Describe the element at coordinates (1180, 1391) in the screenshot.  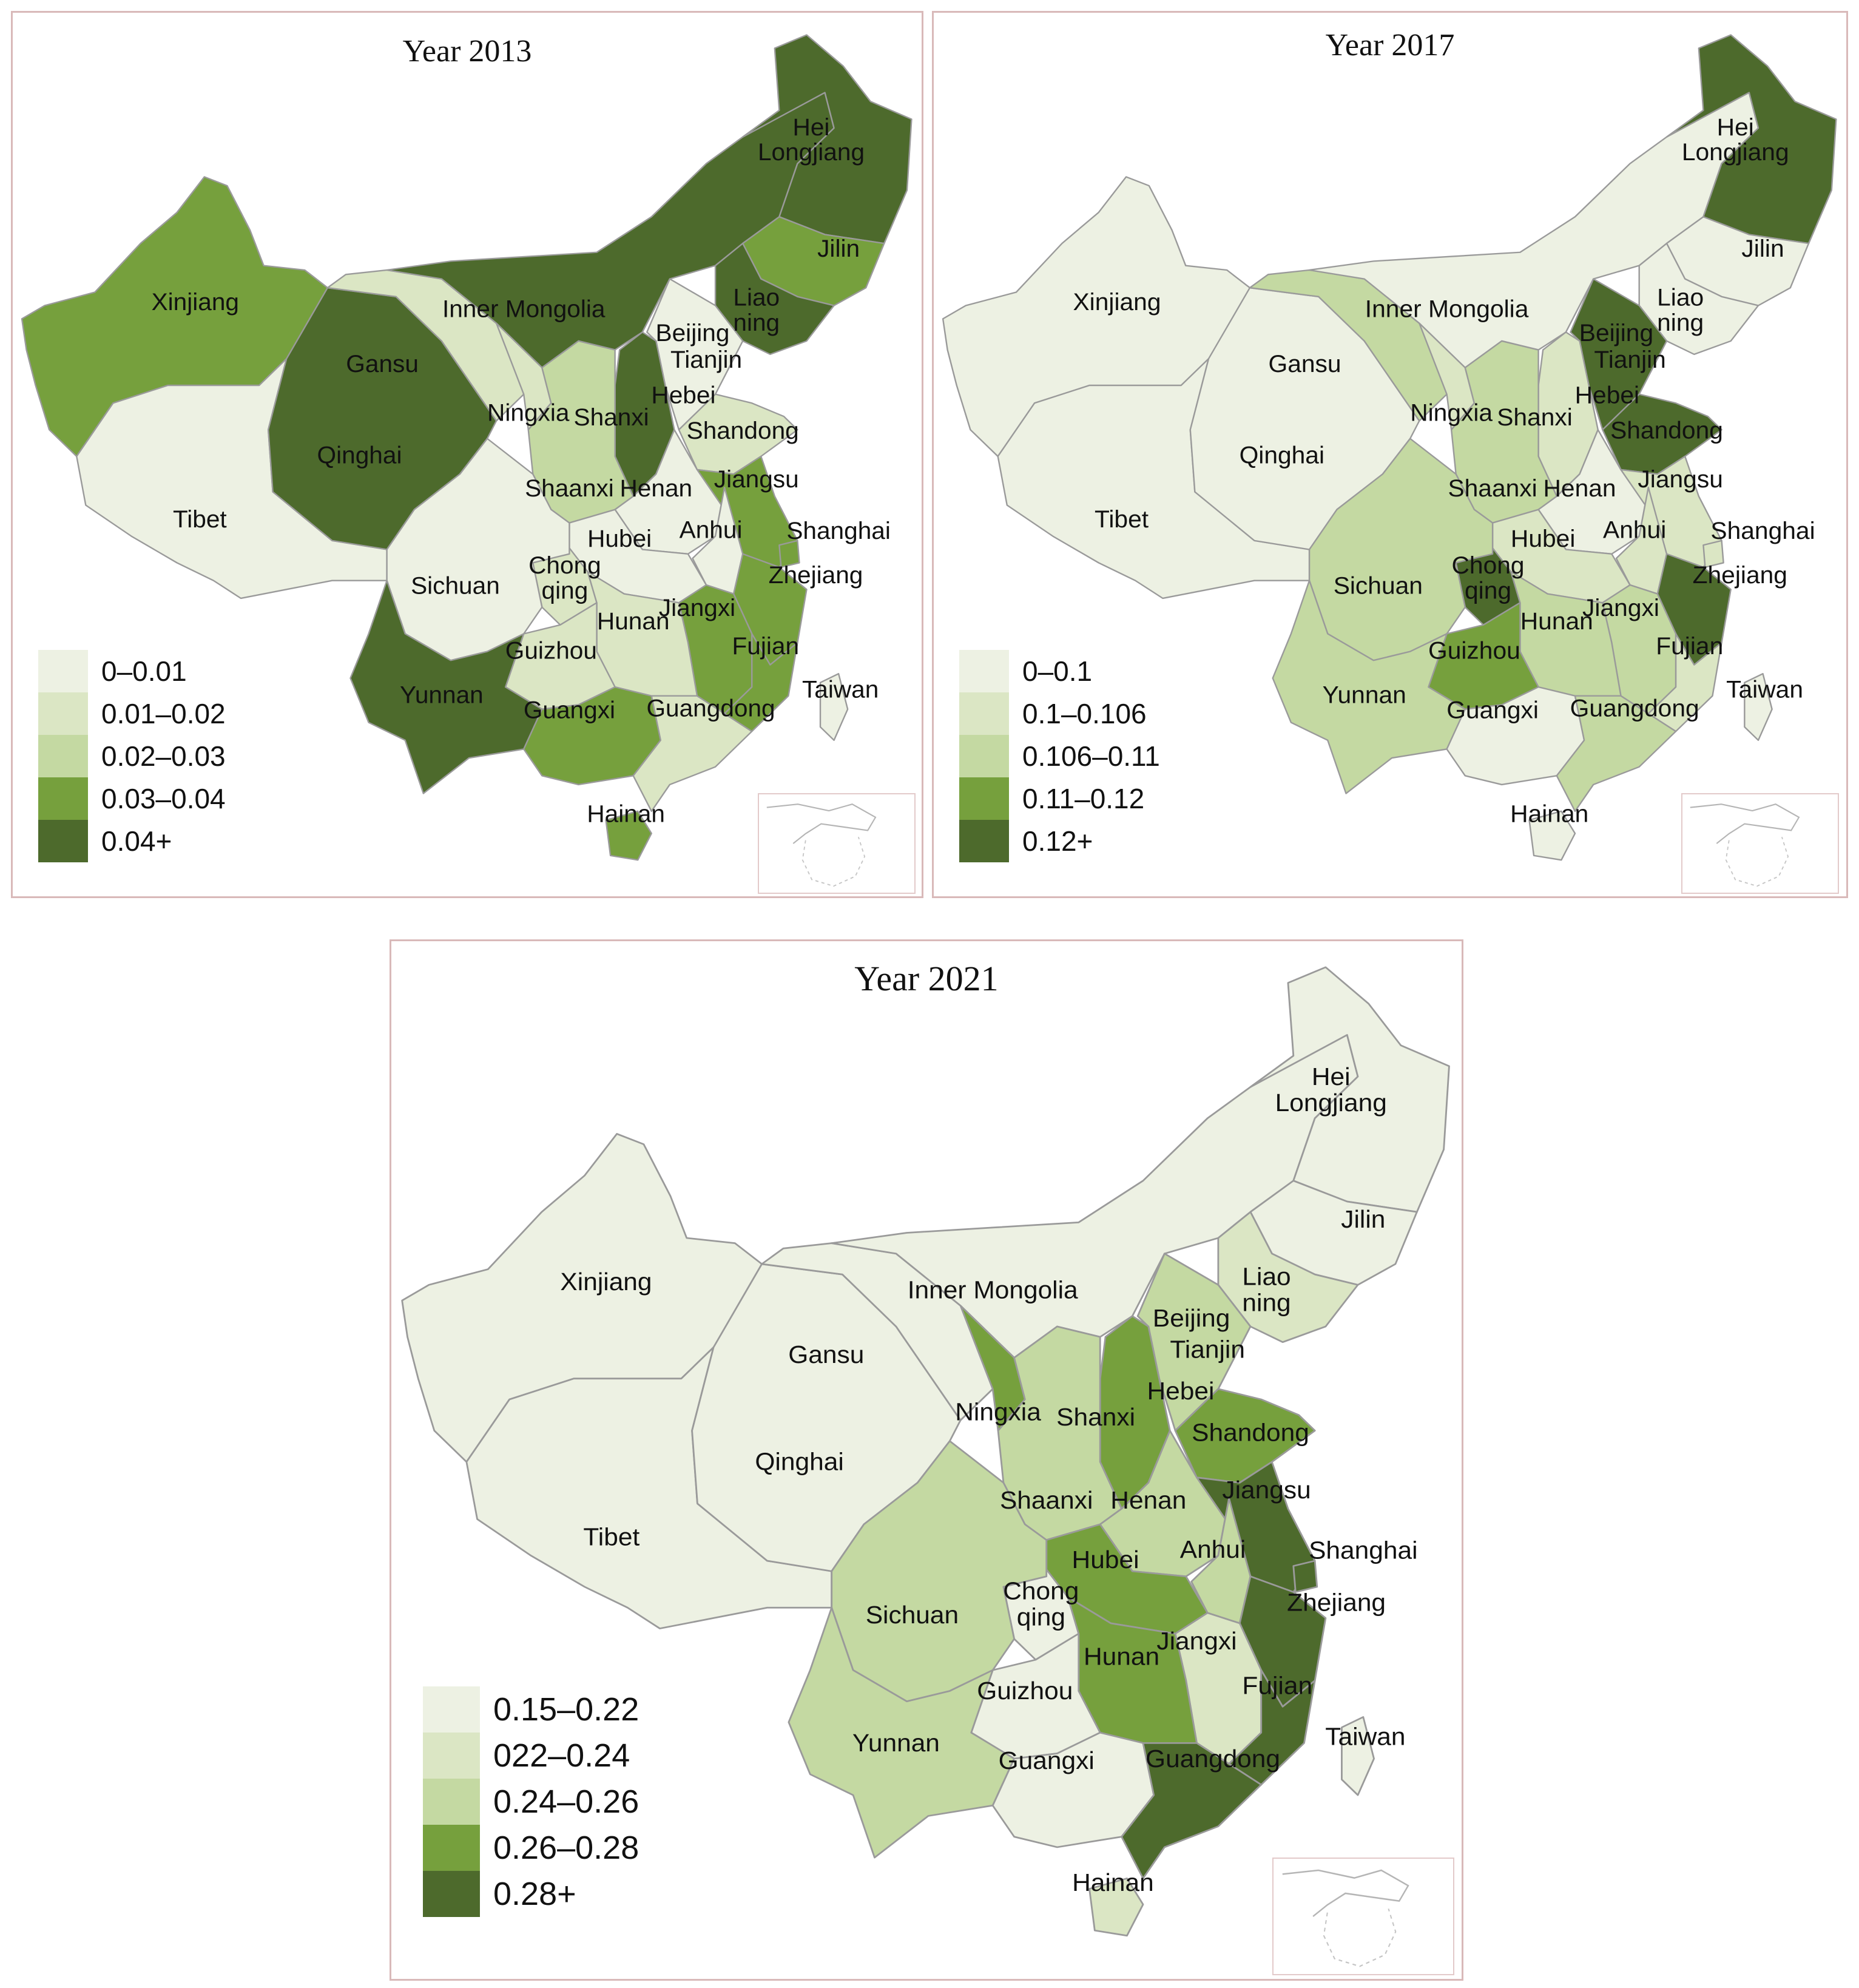
I see `province-label-line: Hebei` at that location.